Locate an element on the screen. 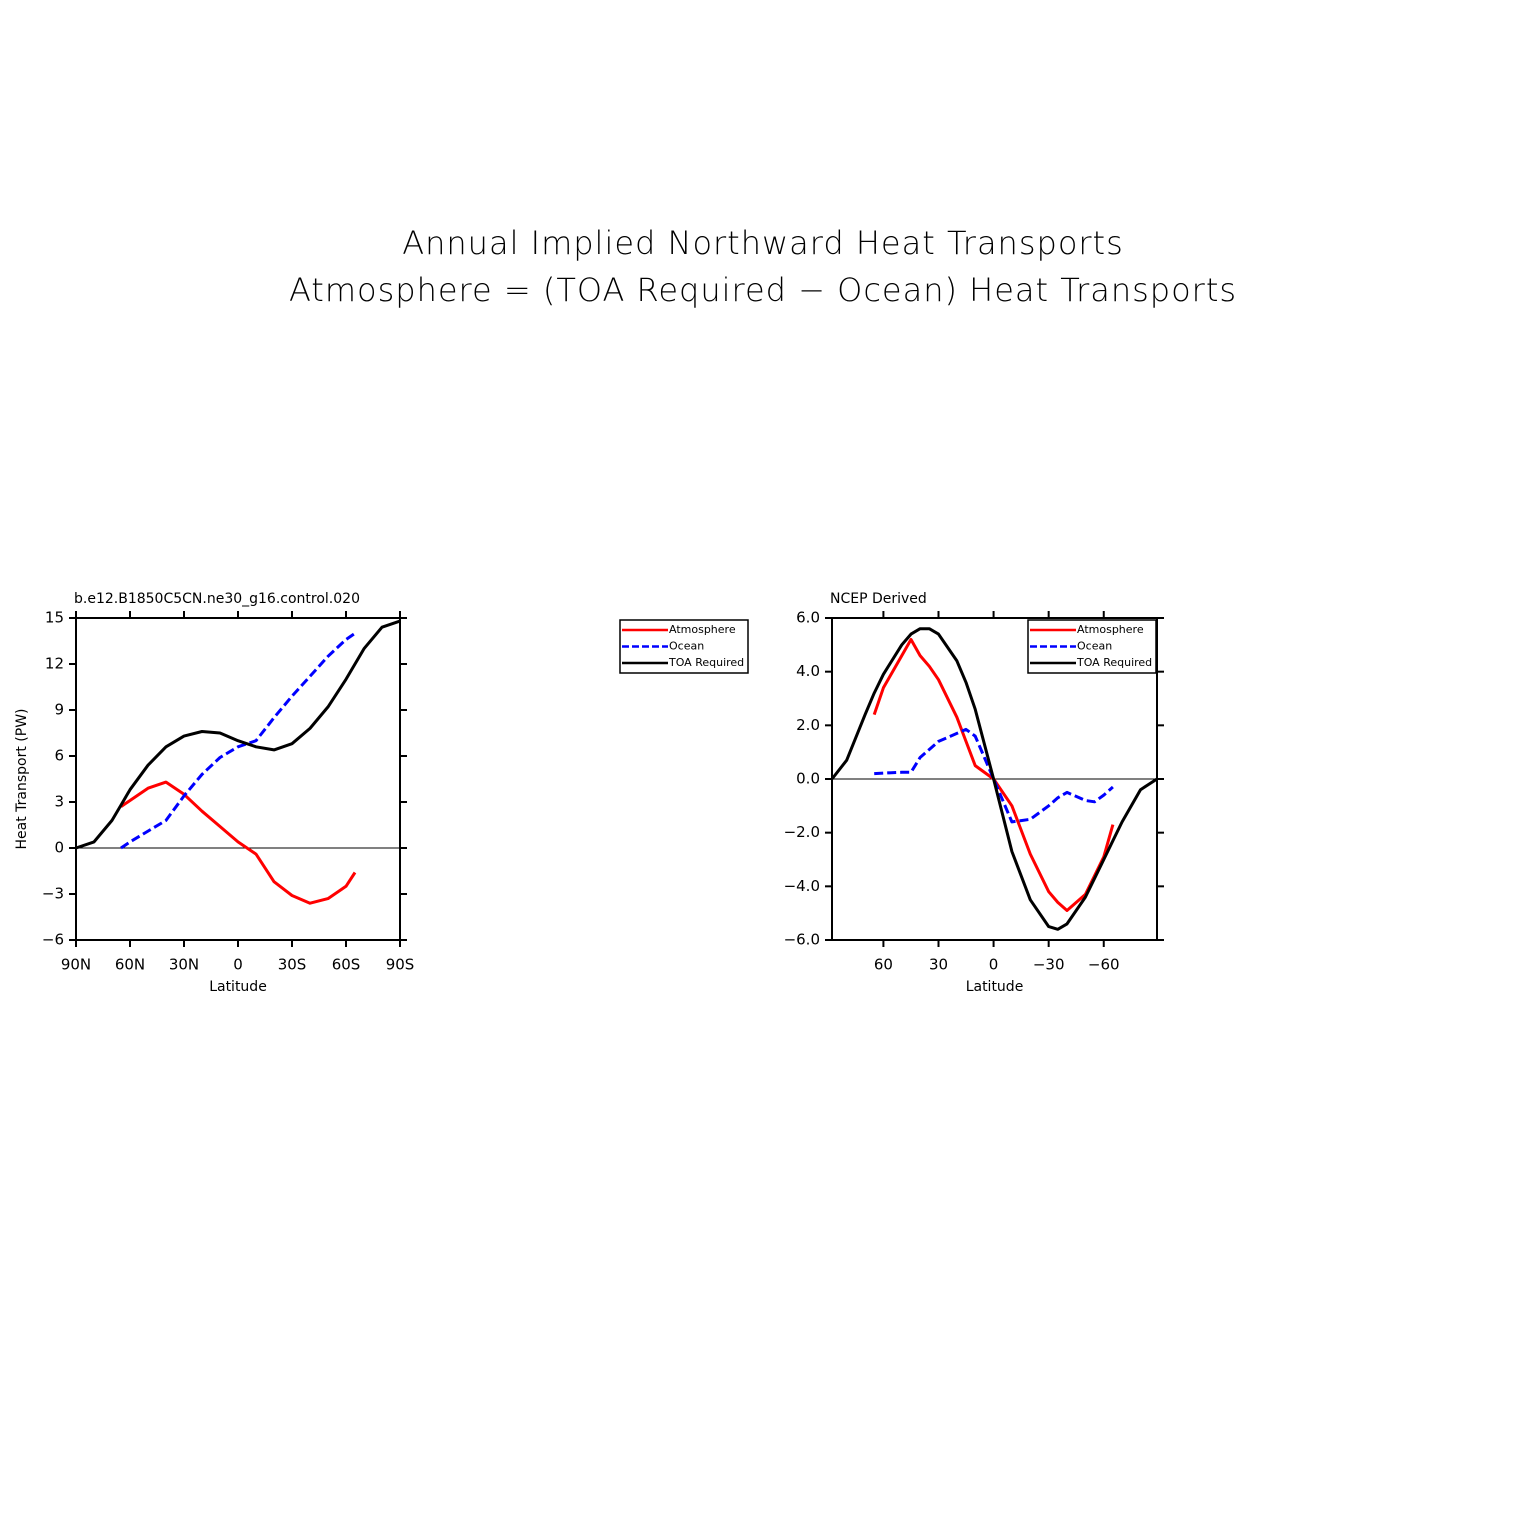 This screenshot has width=1525, height=1525. y-axis-label: Heat Transport (PW) is located at coordinates (22, 778).